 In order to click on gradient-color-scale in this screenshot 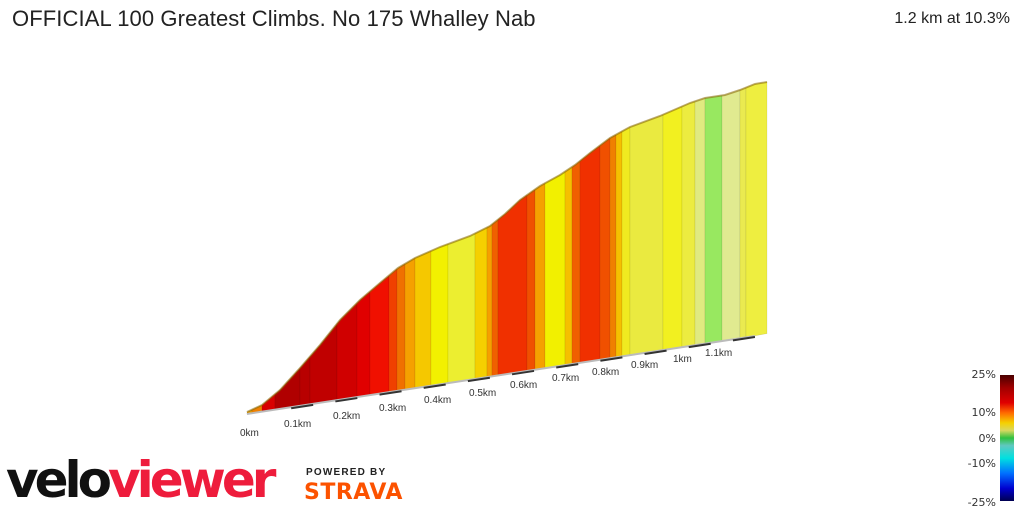, I will do `click(1007, 438)`.